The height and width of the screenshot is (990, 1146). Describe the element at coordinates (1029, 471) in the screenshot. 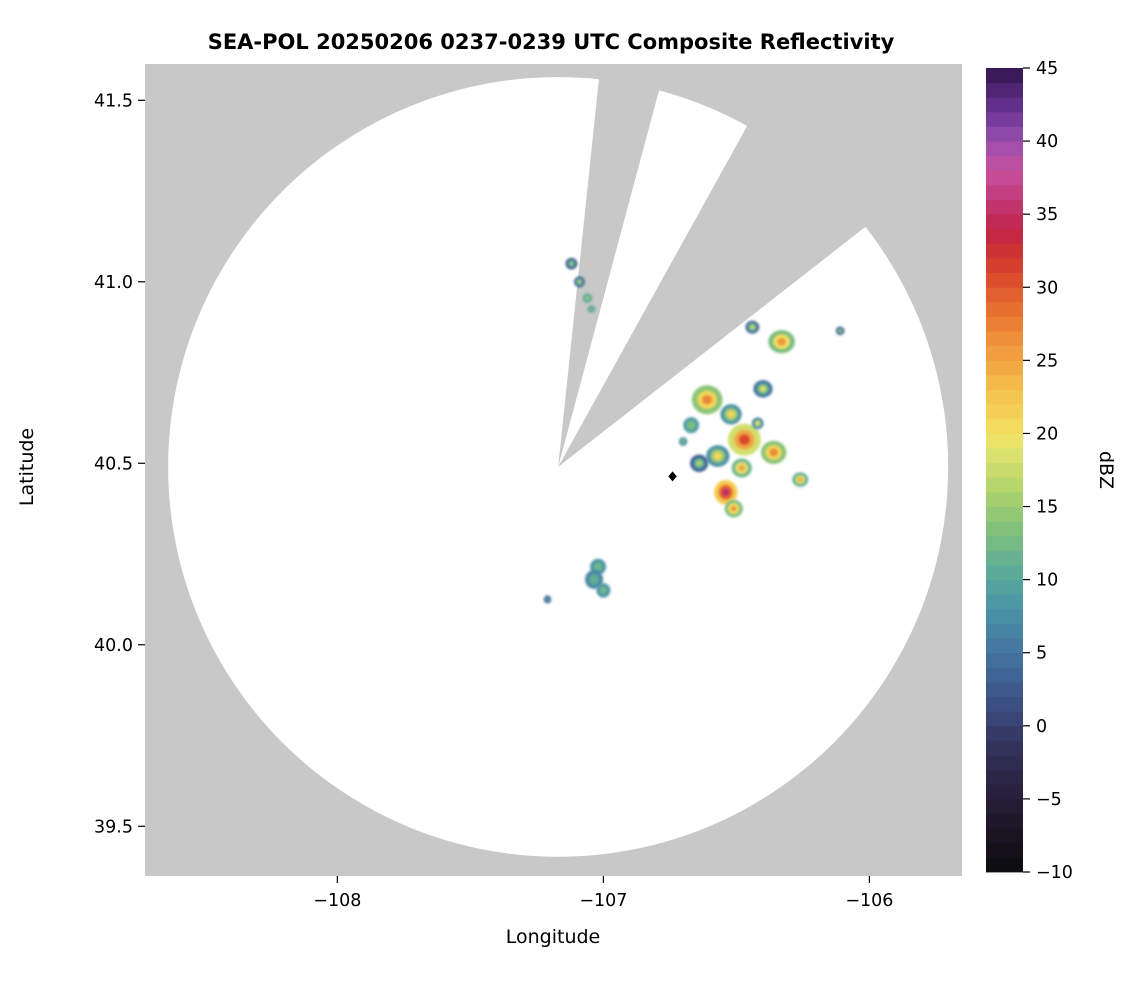

I see `colorbar: −10 −5 0 5 10 15 20 25 30 35 40 45` at that location.